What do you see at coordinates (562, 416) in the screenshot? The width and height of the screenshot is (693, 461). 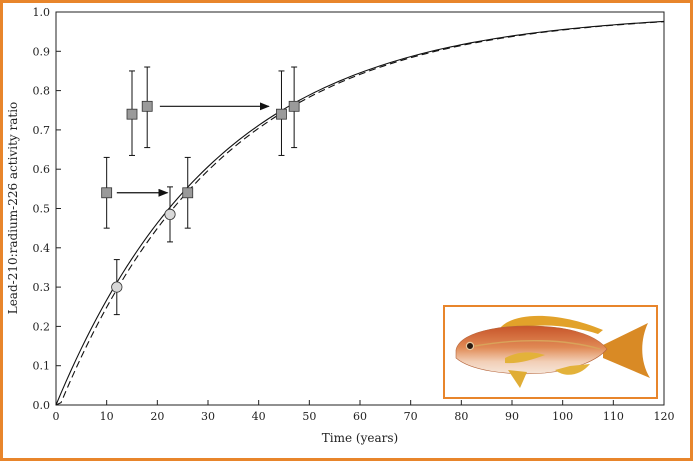 I see `x-tick-label: 100` at bounding box center [562, 416].